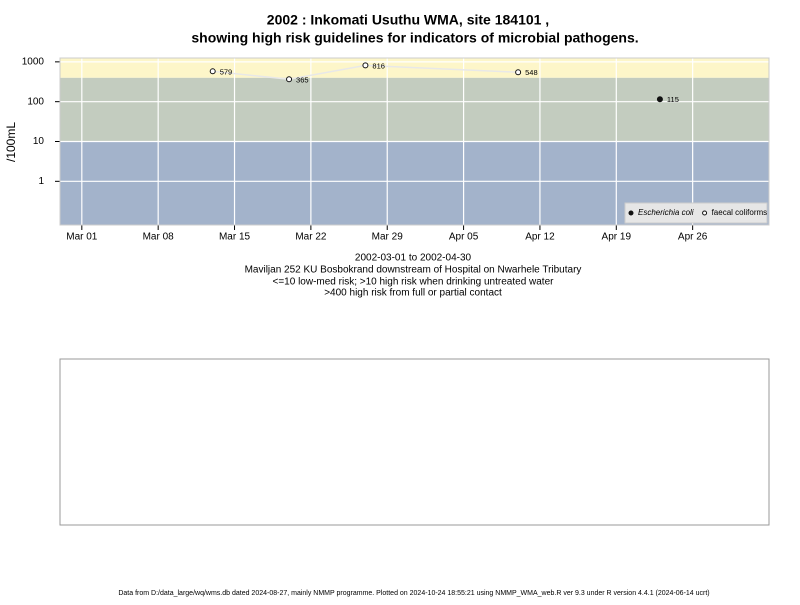 The image size is (800, 605). Describe the element at coordinates (11, 142) in the screenshot. I see `y-axis-label: /100mL` at that location.